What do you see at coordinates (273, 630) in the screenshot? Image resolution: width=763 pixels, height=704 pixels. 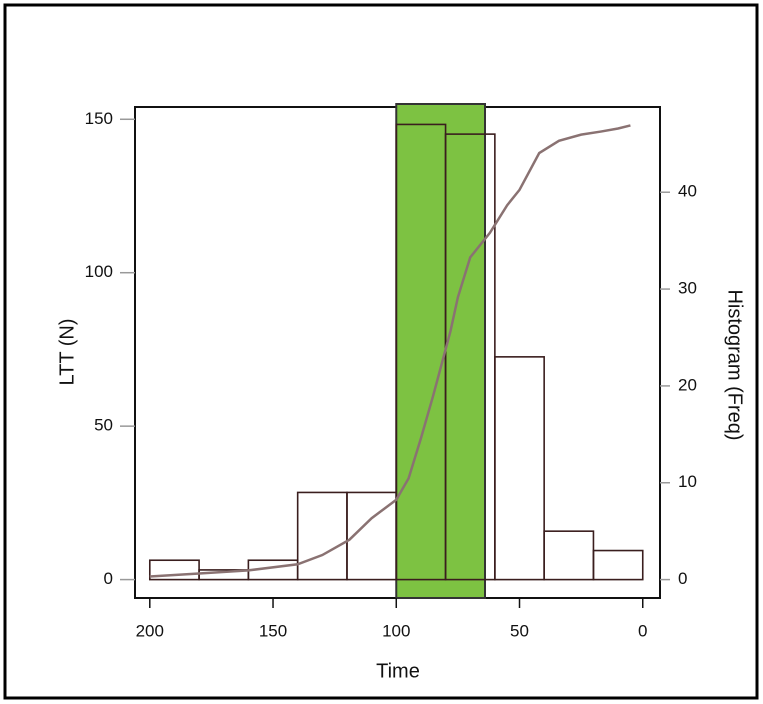 I see `x-tick-label: 150` at bounding box center [273, 630].